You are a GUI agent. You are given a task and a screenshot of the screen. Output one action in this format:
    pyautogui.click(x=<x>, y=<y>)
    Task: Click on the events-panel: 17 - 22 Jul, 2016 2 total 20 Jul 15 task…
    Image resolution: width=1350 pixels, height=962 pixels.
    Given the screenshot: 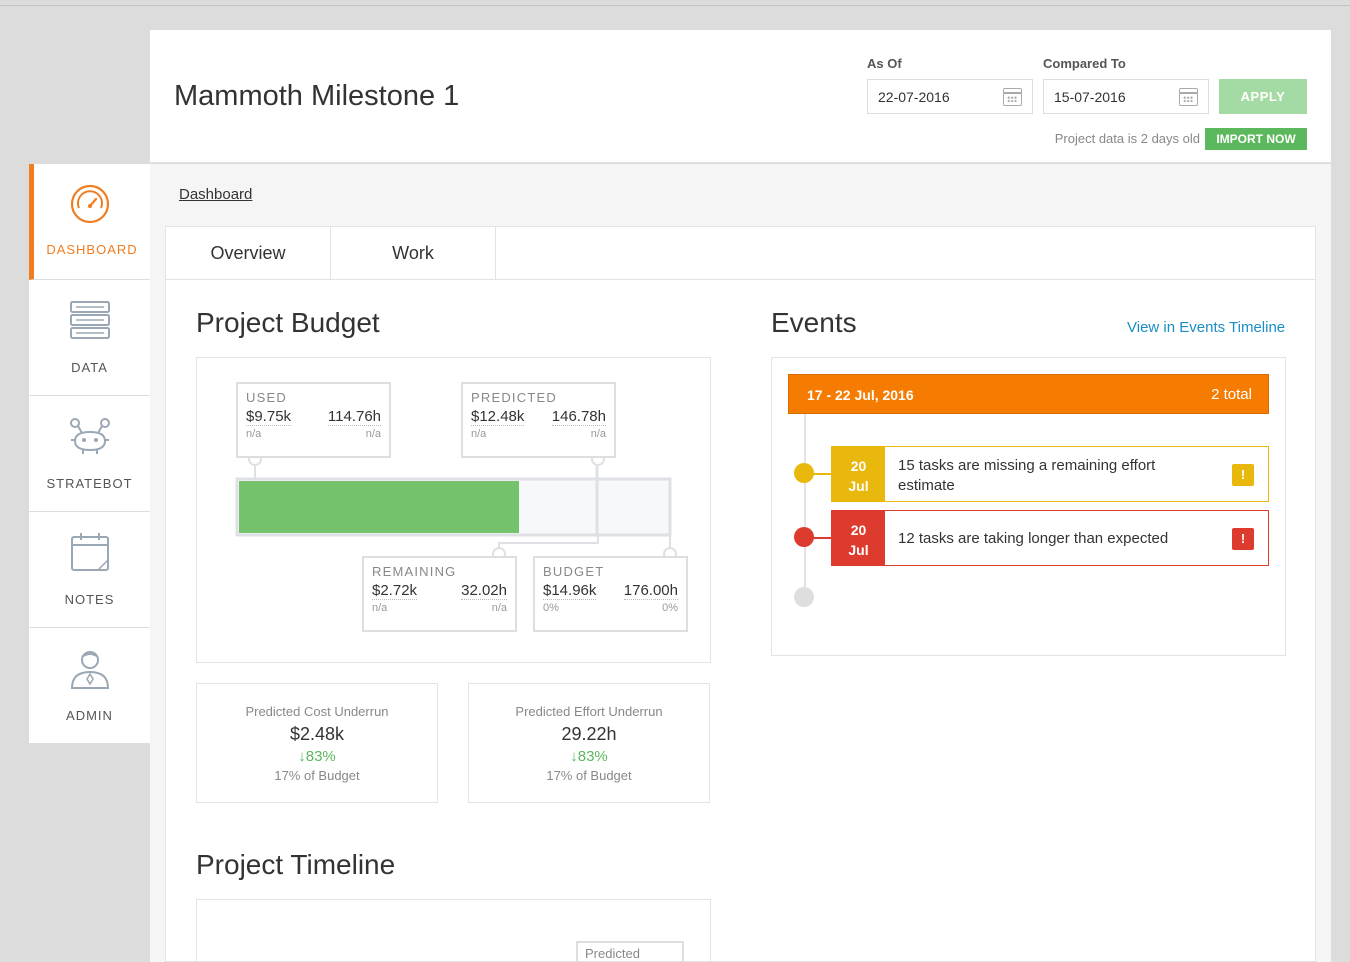 What is the action you would take?
    pyautogui.click(x=1028, y=506)
    